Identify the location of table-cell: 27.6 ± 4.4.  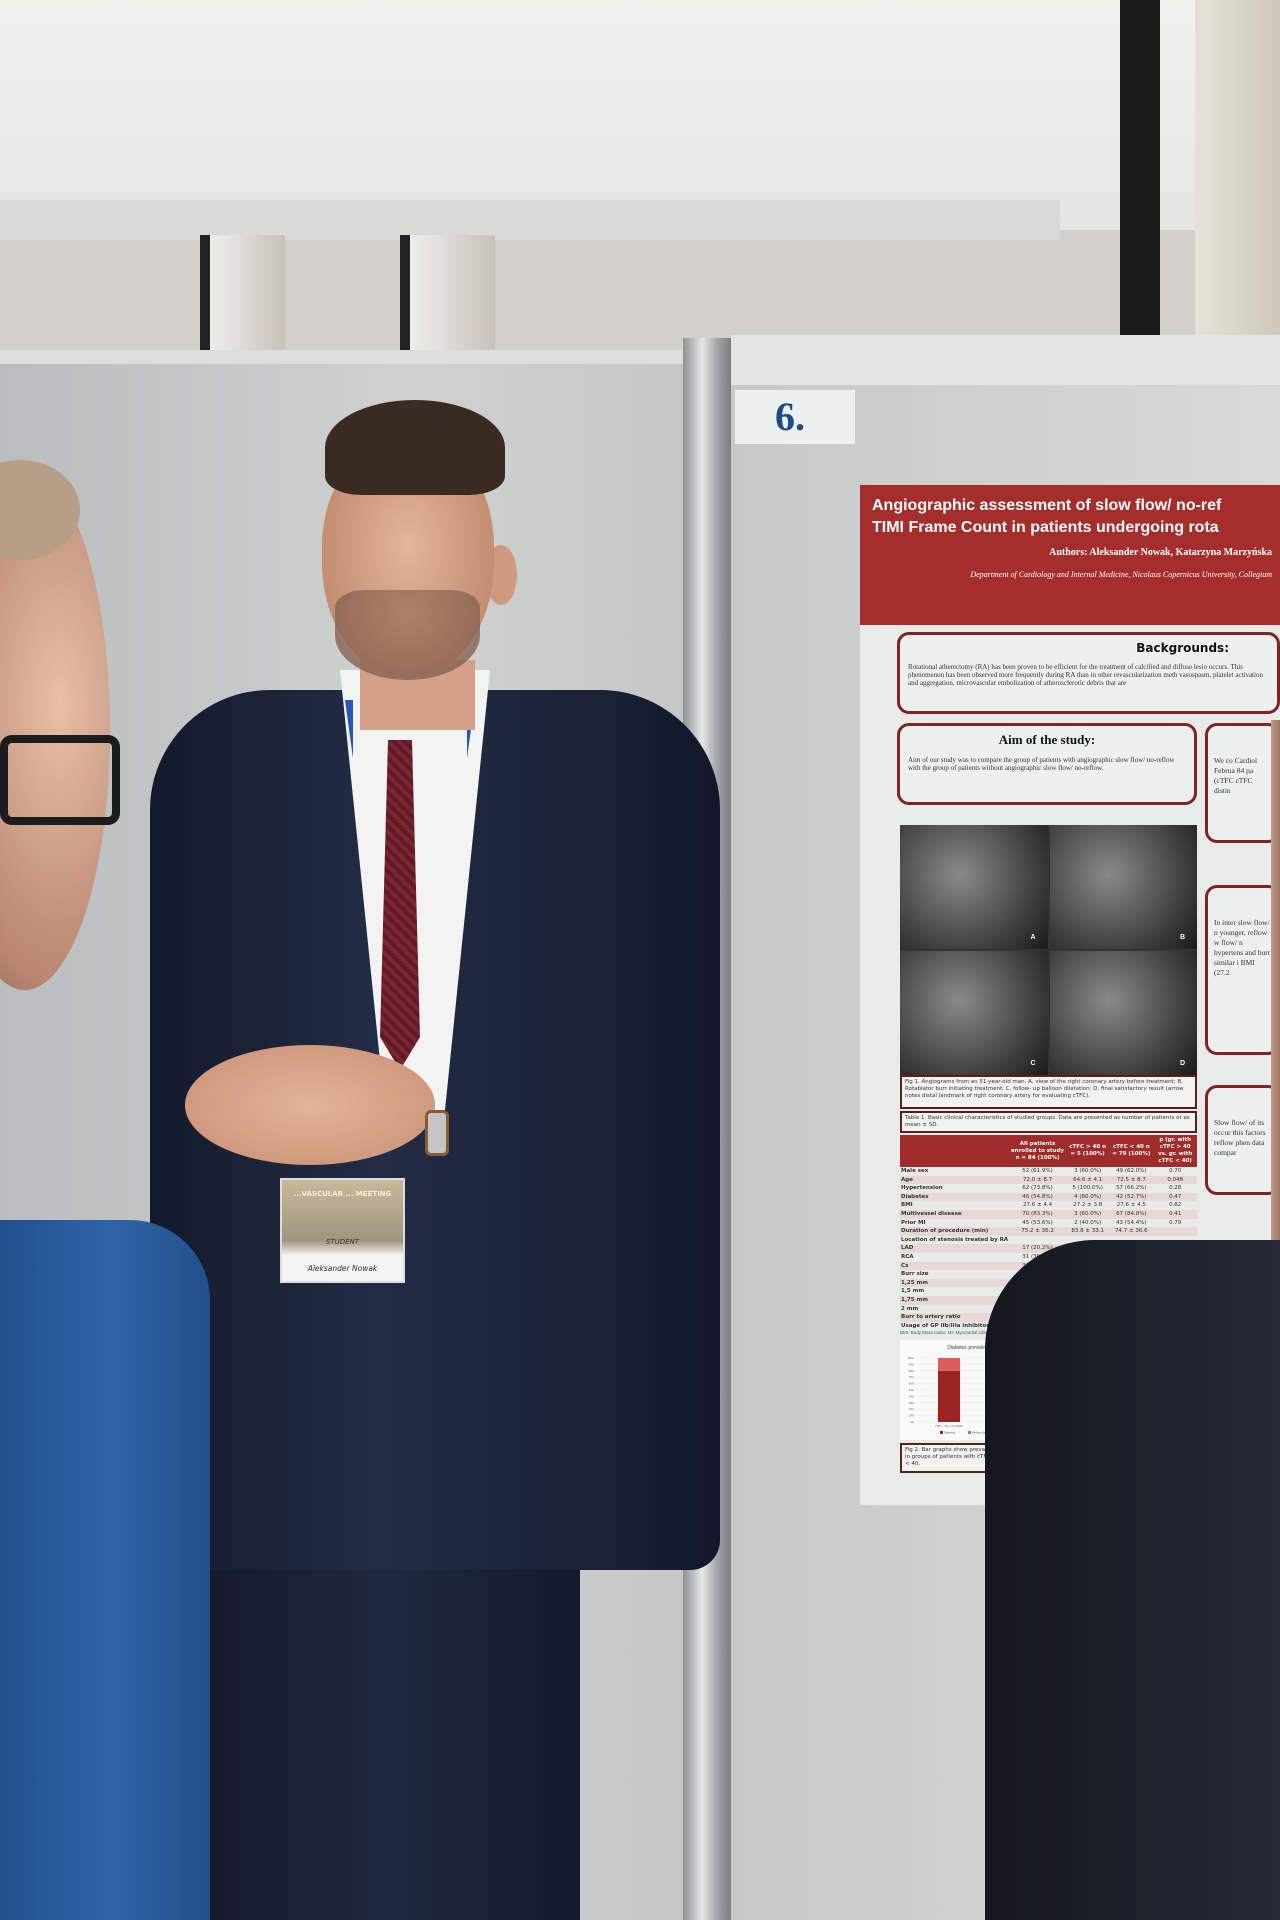
(1037, 1205).